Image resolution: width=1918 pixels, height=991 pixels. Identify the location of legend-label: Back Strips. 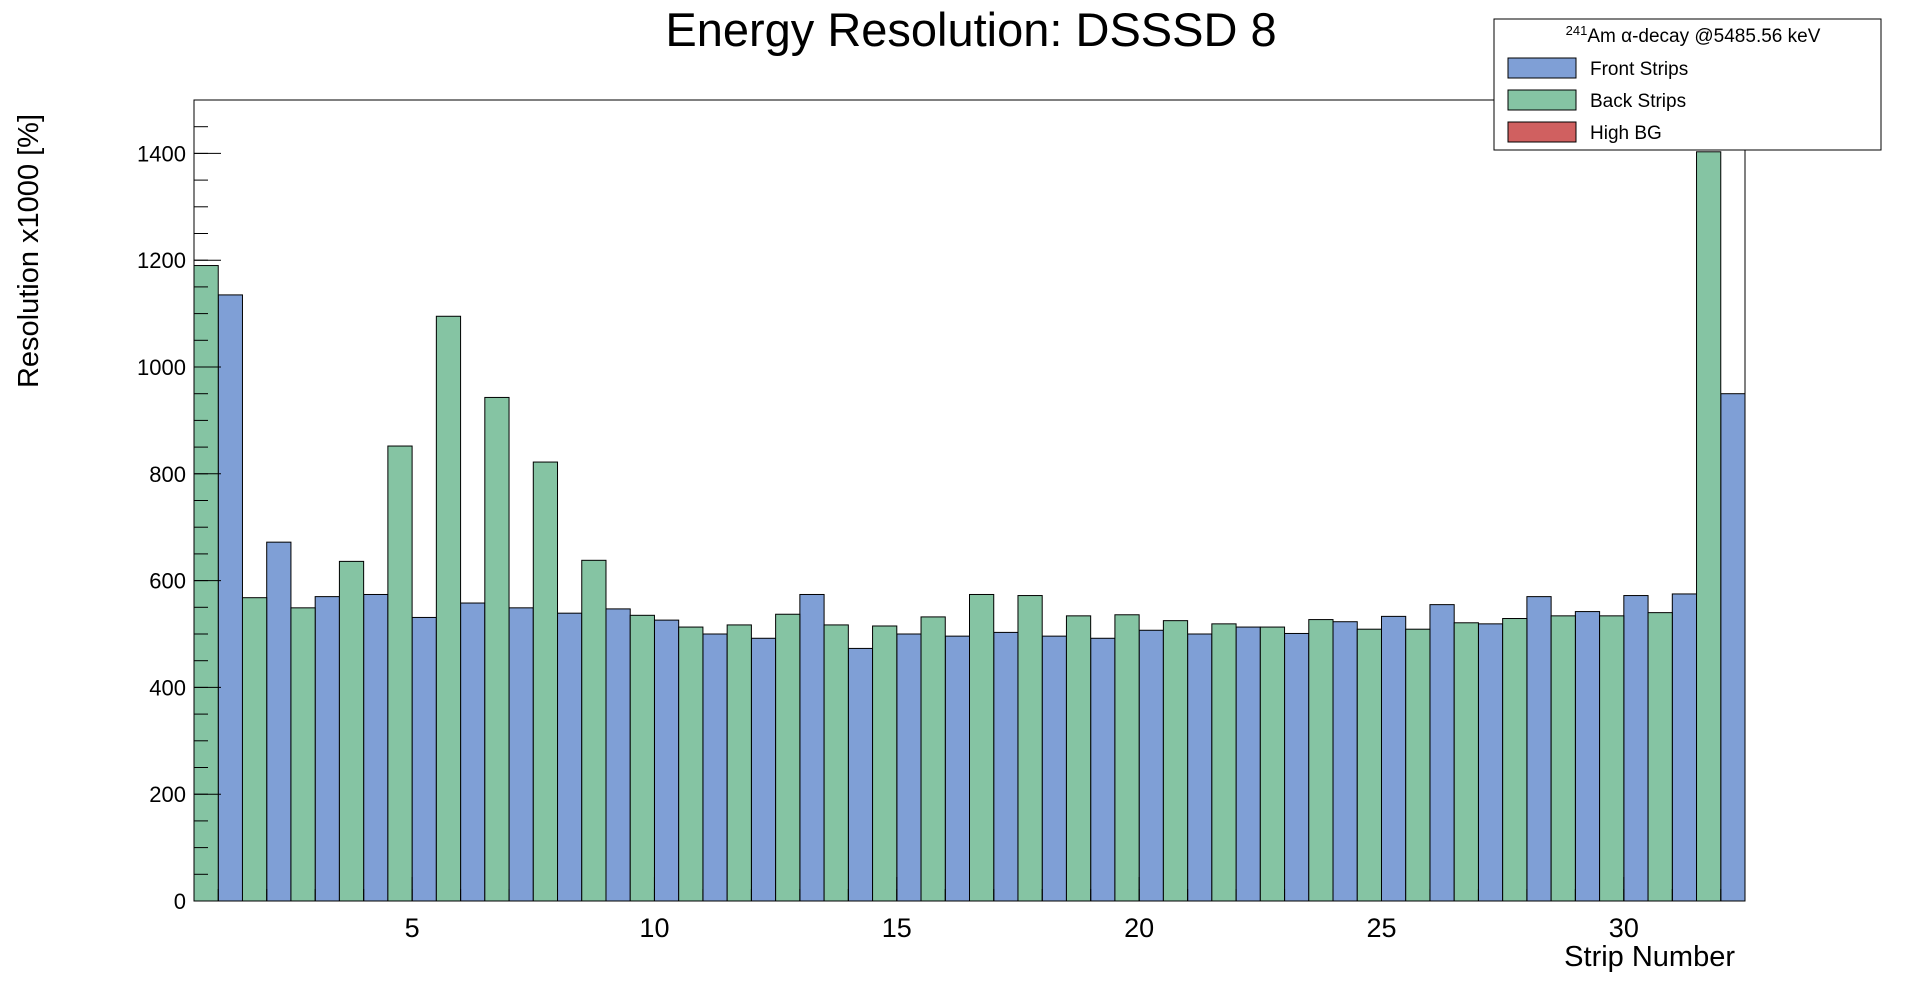
(1638, 101).